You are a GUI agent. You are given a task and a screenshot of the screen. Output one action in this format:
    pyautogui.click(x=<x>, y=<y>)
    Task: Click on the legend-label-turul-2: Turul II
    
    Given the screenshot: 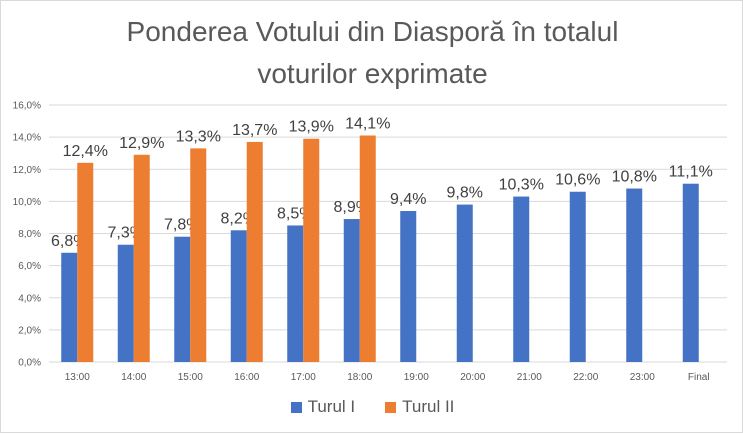 What is the action you would take?
    pyautogui.click(x=428, y=406)
    